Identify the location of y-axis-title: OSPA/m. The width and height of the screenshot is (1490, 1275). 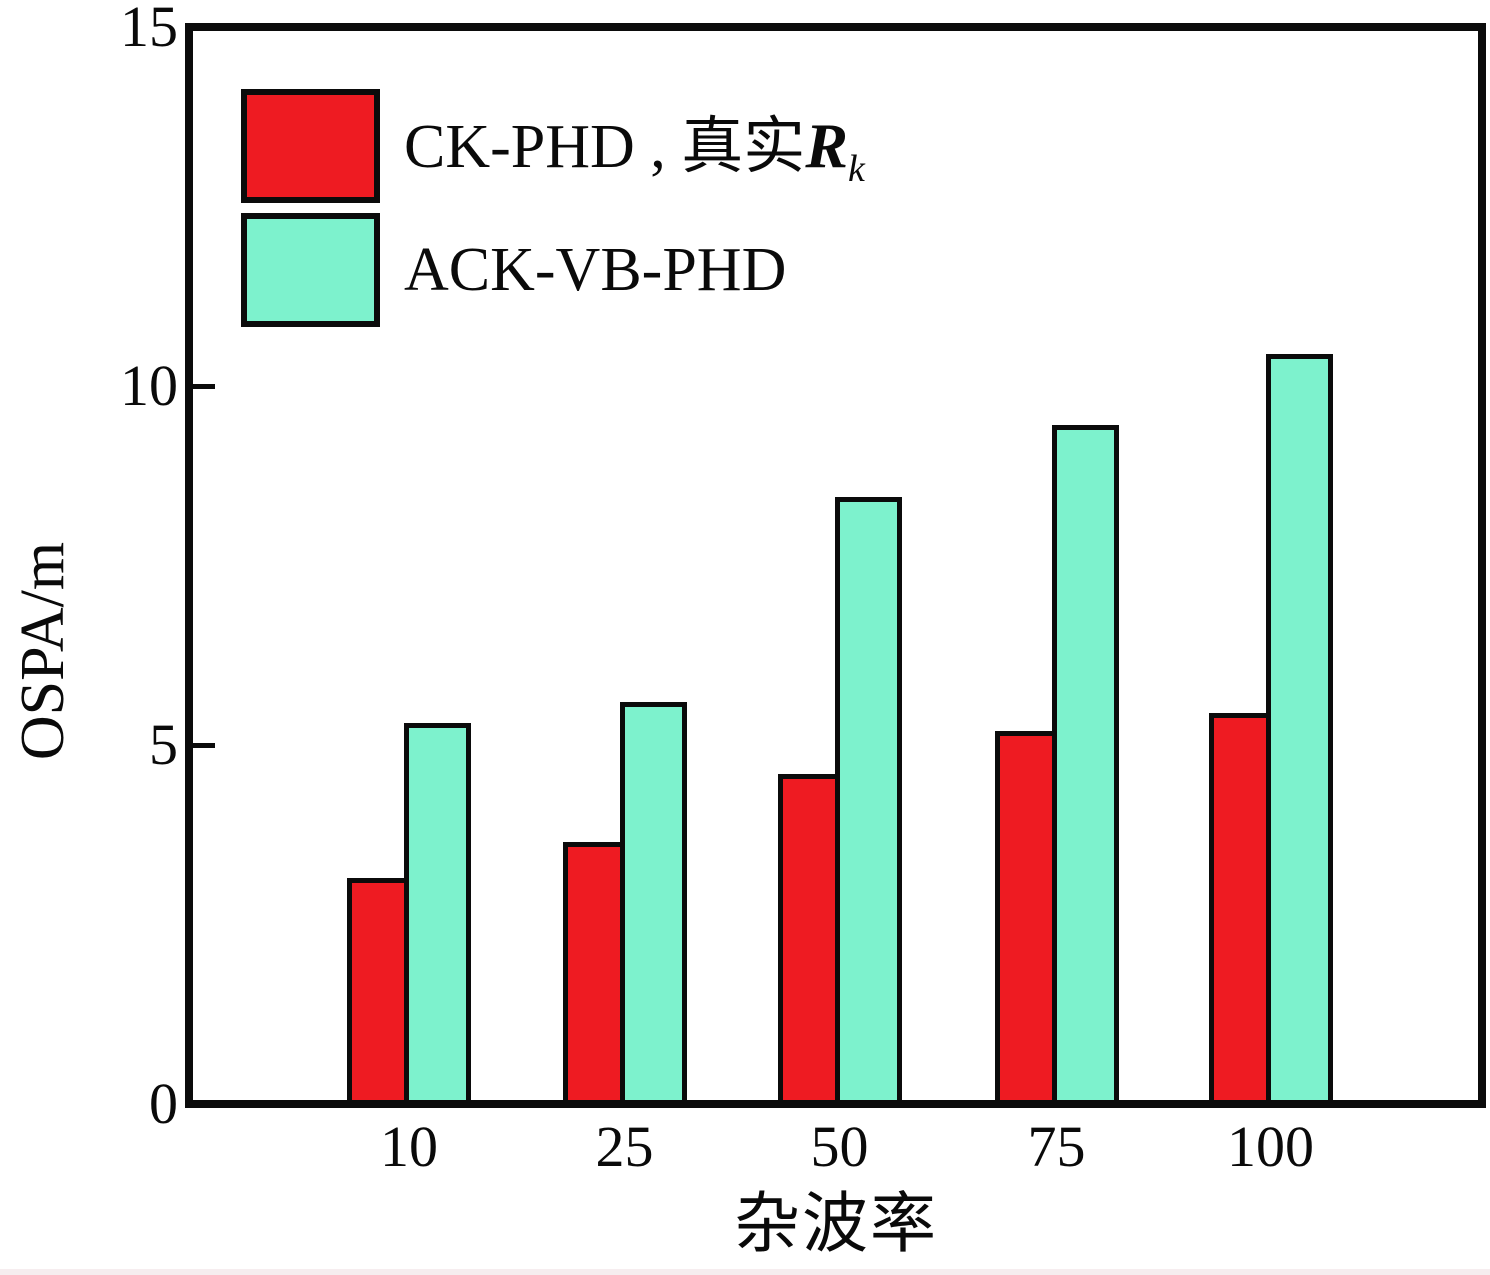
(43, 651).